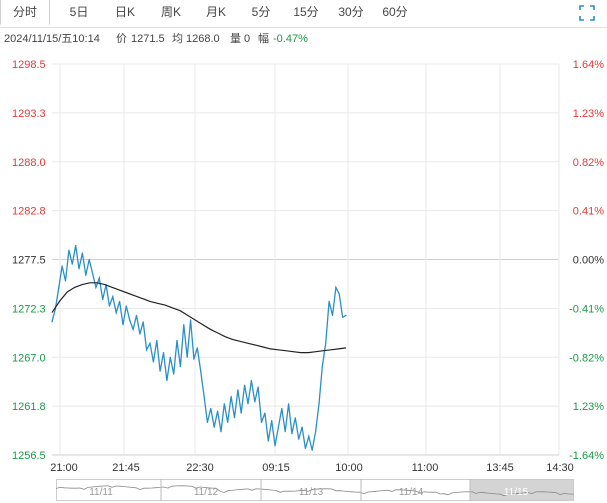 Image resolution: width=607 pixels, height=503 pixels. Describe the element at coordinates (349, 468) in the screenshot. I see `x-tick-label: 10:00` at that location.